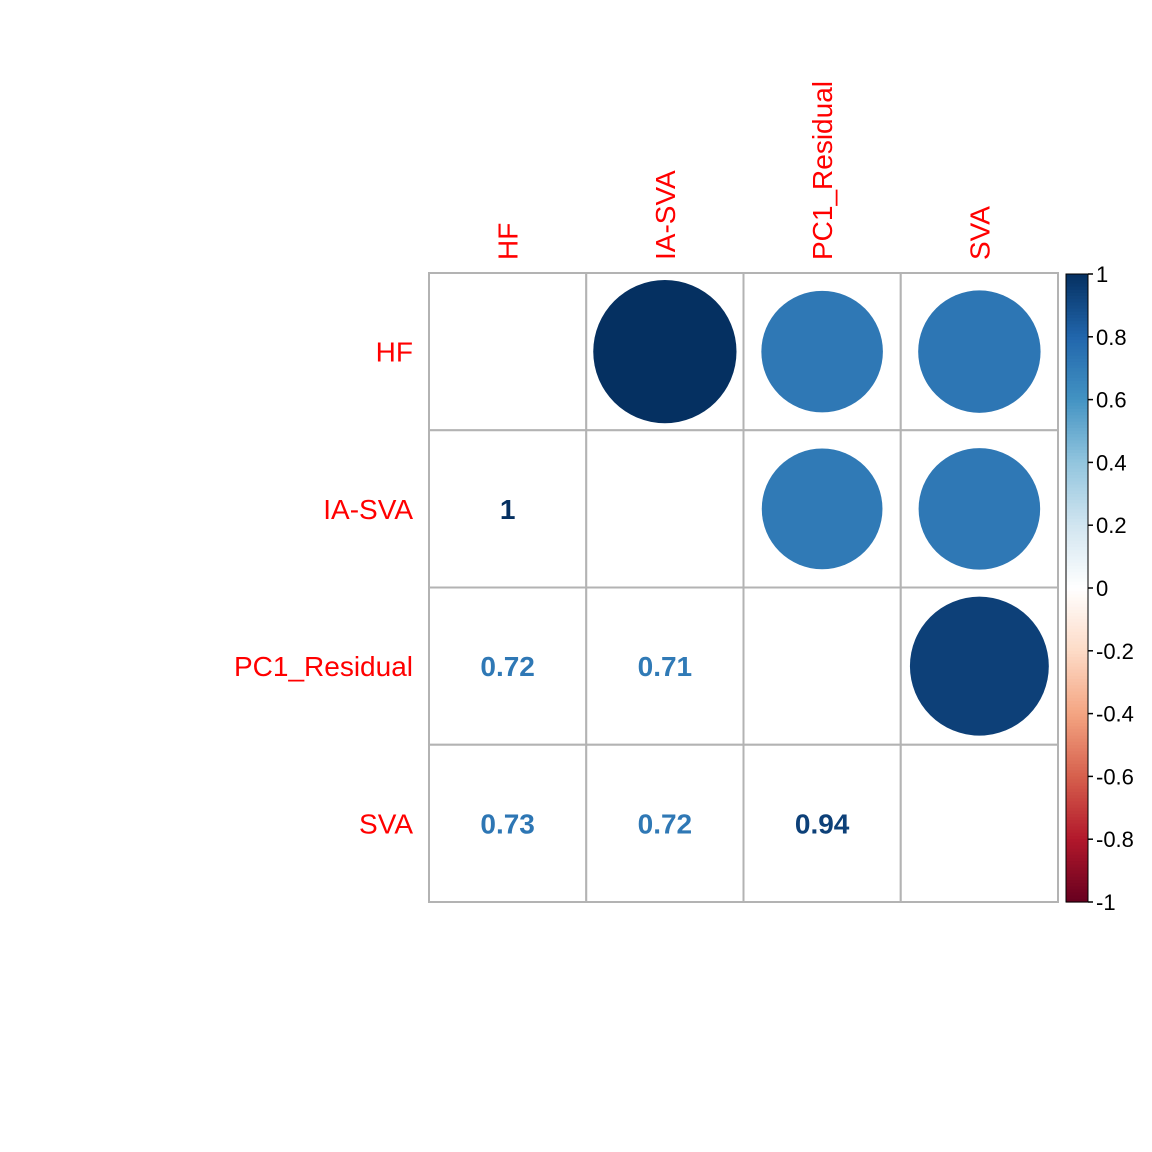  I want to click on colorbar-tick-label: 0.8, so click(1111, 337).